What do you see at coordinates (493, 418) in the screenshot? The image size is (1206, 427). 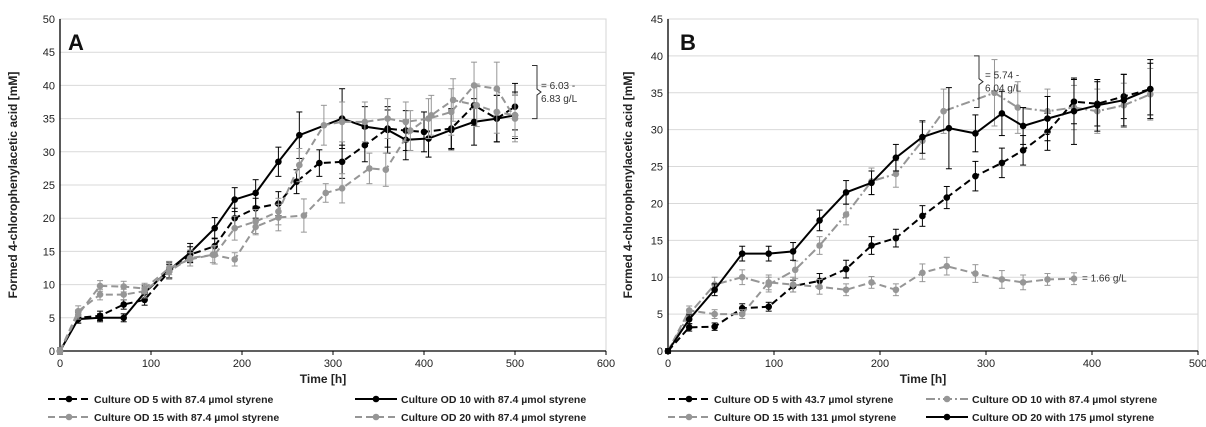 I see `legend-entry: Culture OD 20 with 87.4 µmol styrene` at bounding box center [493, 418].